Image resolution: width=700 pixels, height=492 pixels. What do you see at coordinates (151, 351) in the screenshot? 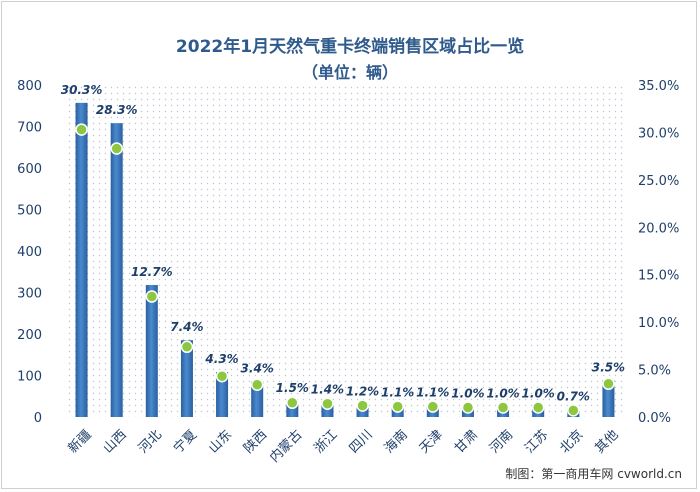
I see `bar-河北` at bounding box center [151, 351].